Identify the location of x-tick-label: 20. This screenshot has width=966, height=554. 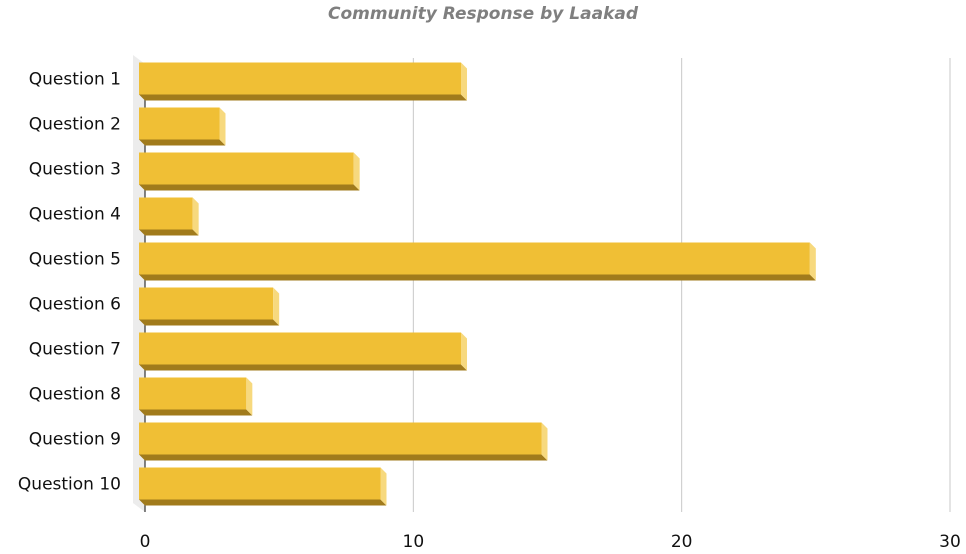
(682, 542).